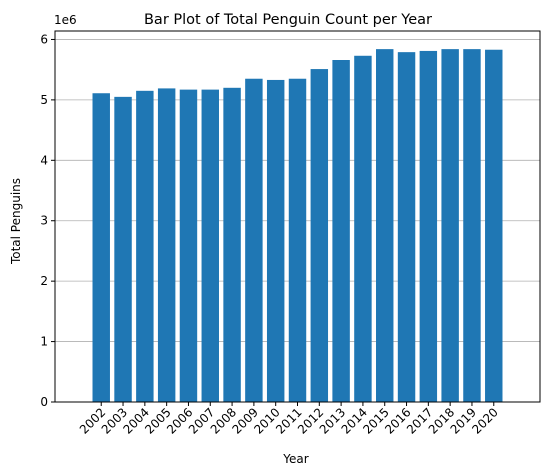 Image resolution: width=554 pixels, height=476 pixels. Describe the element at coordinates (44, 342) in the screenshot. I see `y-tick-label: 1` at that location.